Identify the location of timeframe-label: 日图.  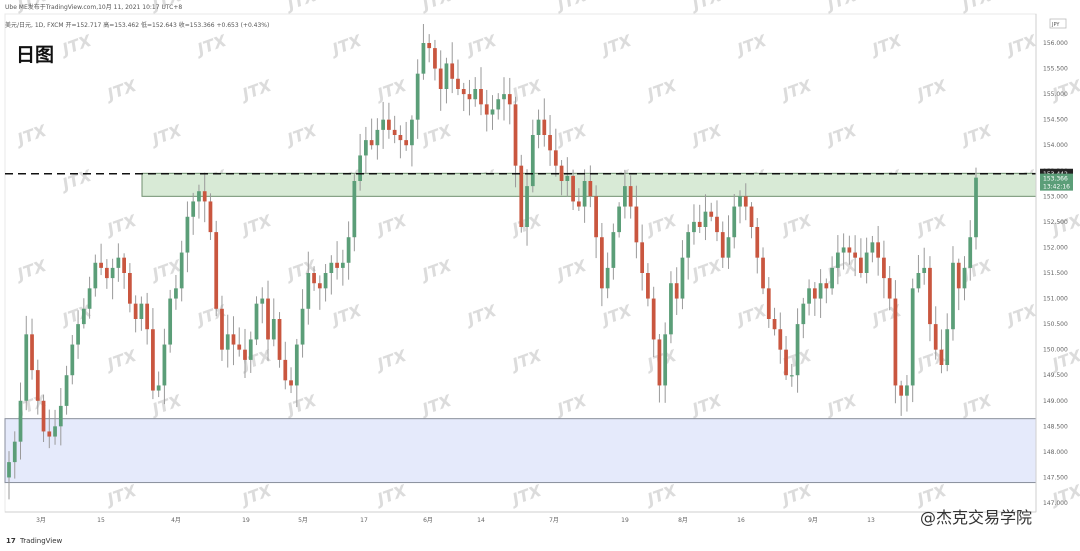
(35, 55).